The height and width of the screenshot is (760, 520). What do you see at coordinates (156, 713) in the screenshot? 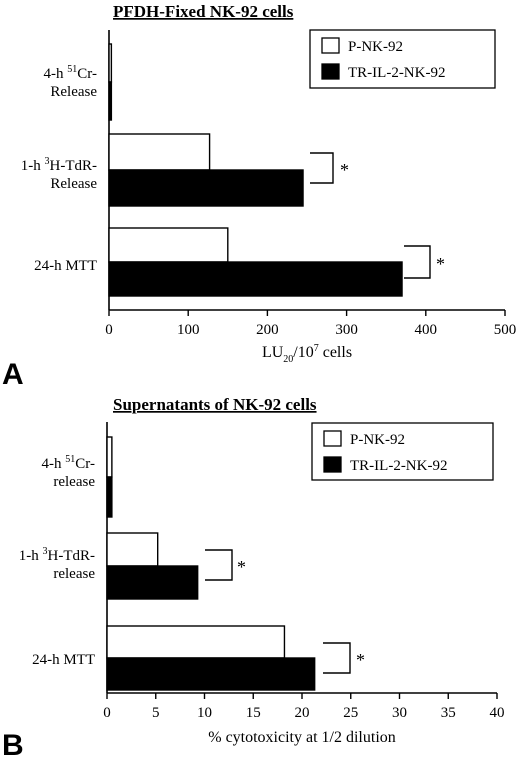
I see `x-tick-label: 5` at bounding box center [156, 713].